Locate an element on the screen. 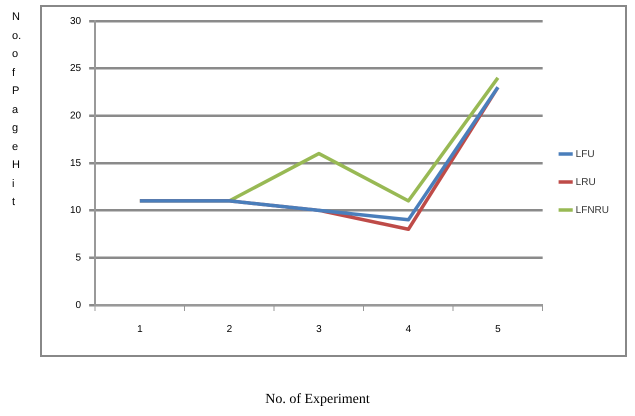 The height and width of the screenshot is (416, 635). legend-label: LRU is located at coordinates (586, 182).